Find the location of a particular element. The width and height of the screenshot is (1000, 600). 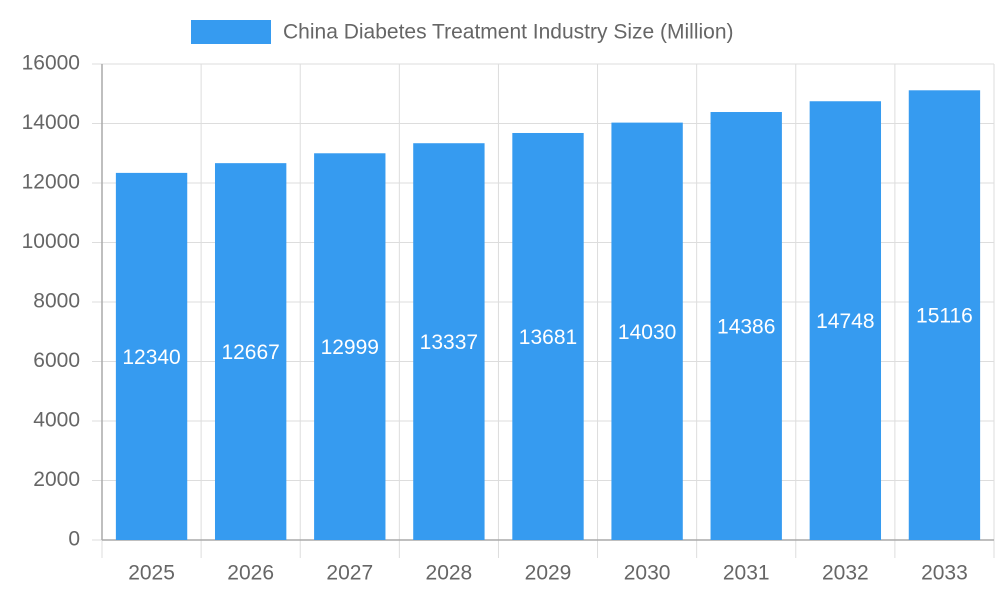

y-tick-label: 4000 is located at coordinates (56, 420).